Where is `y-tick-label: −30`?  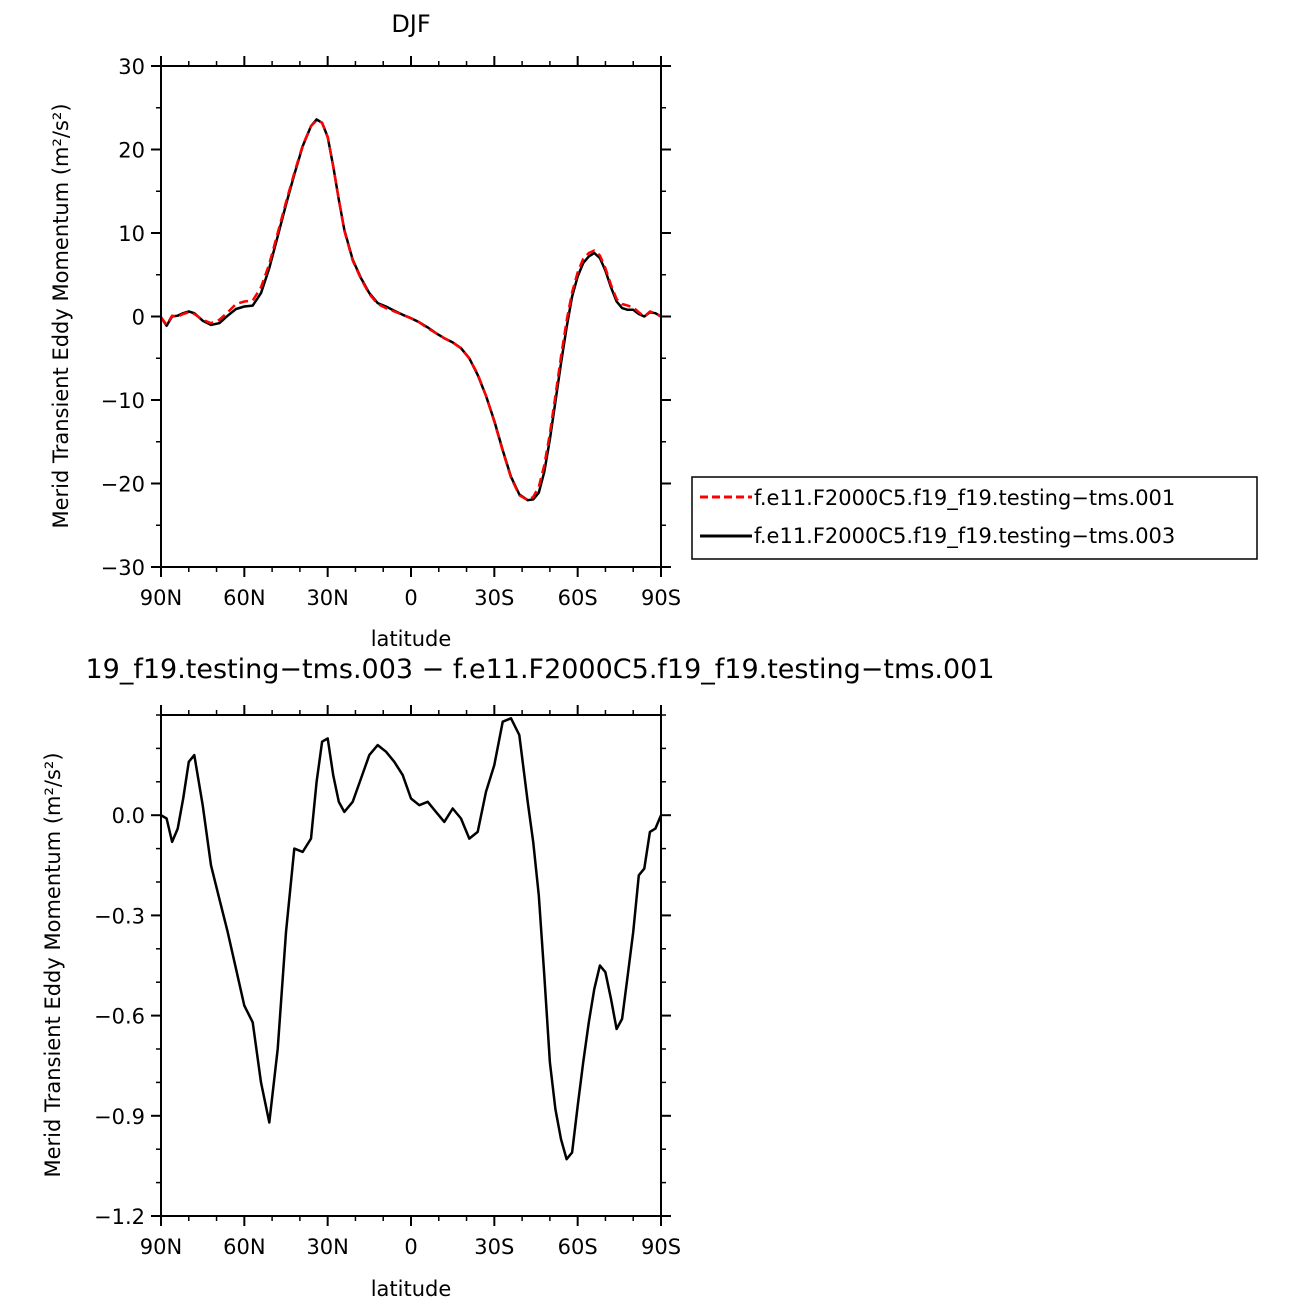
y-tick-label: −30 is located at coordinates (123, 568).